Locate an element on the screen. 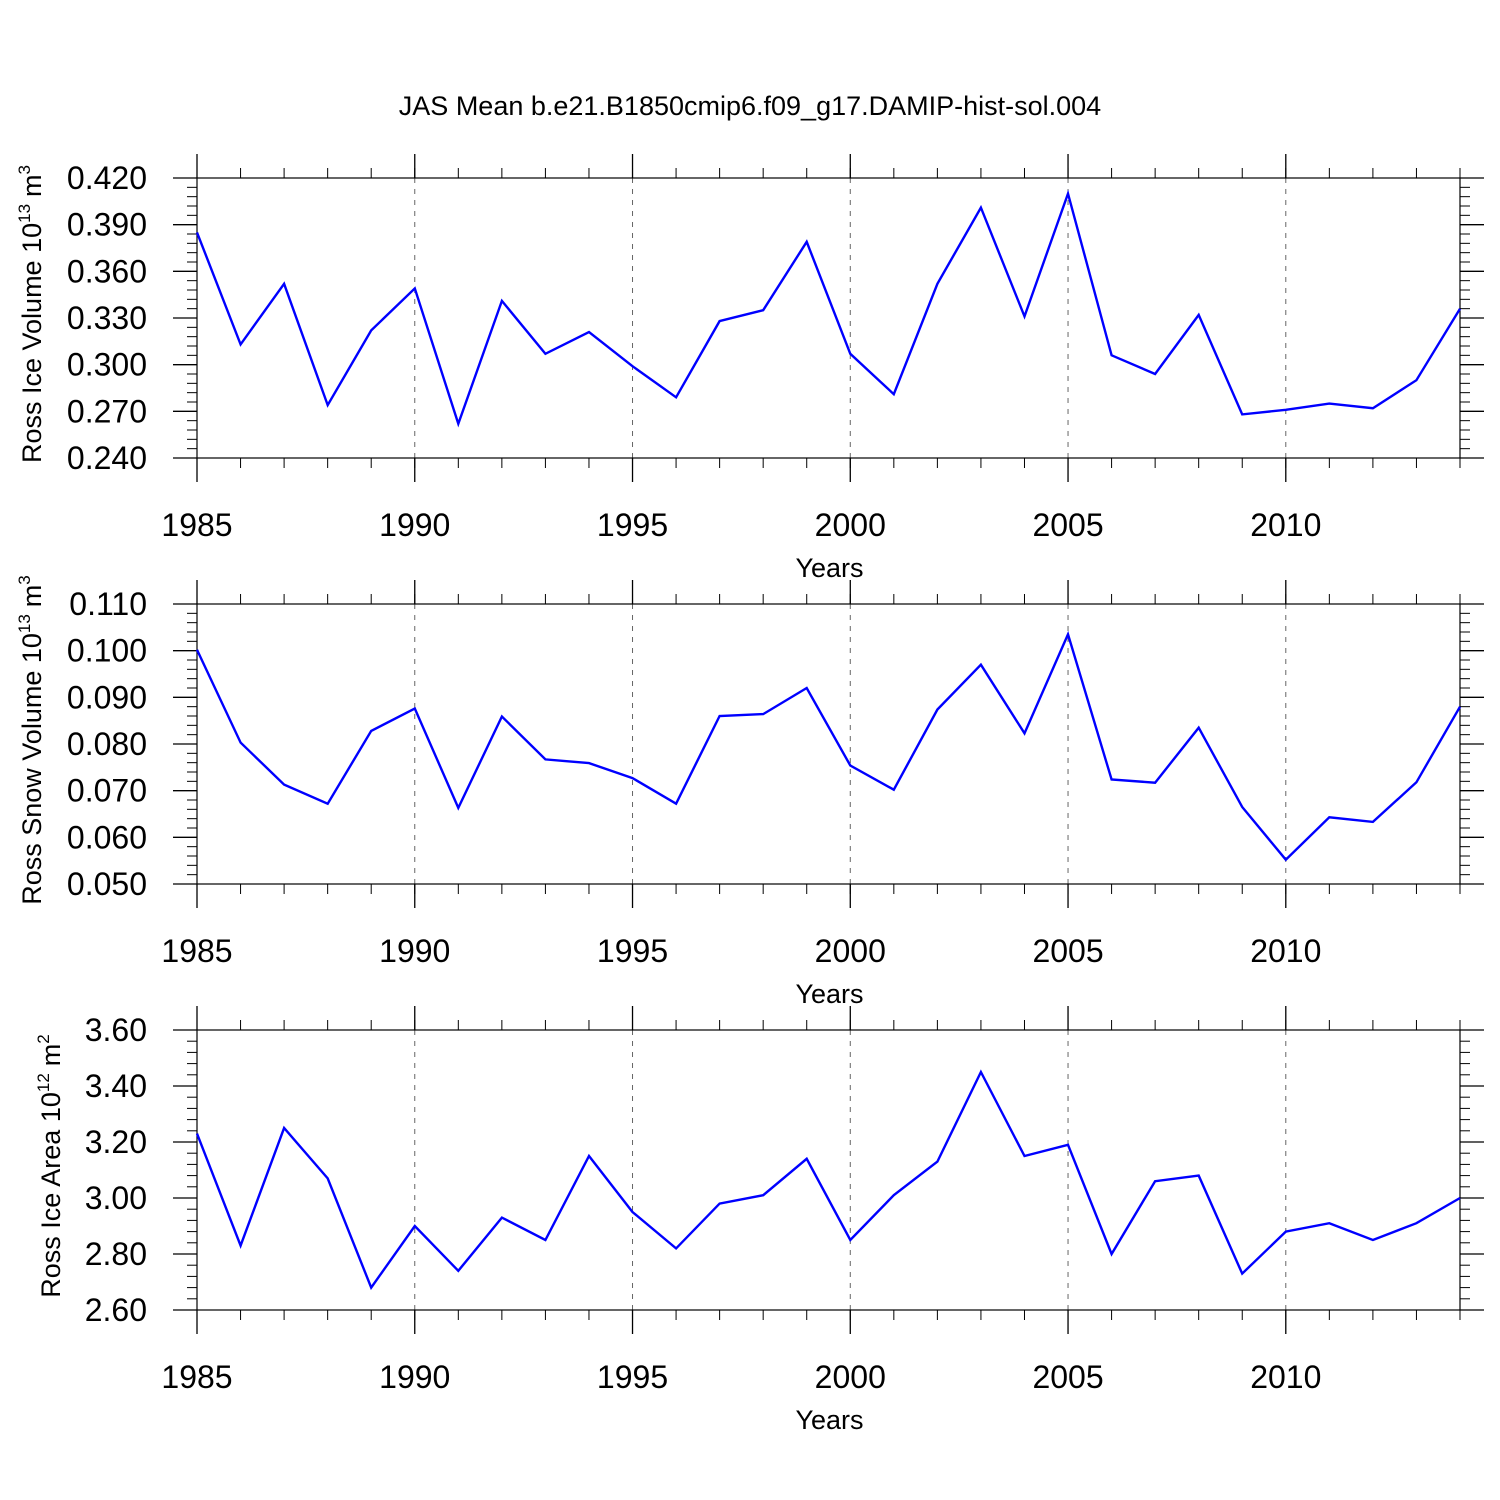 The image size is (1500, 1500). series-line-ross-ice-area is located at coordinates (828, 1180).